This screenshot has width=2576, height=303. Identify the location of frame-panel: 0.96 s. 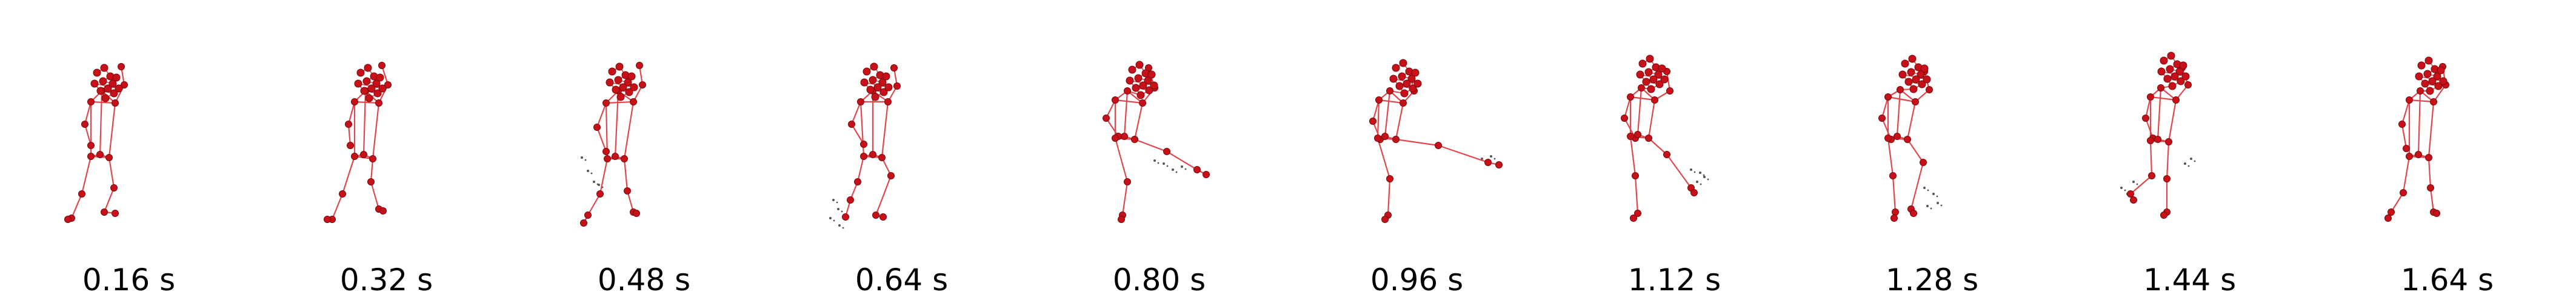
(1417, 151).